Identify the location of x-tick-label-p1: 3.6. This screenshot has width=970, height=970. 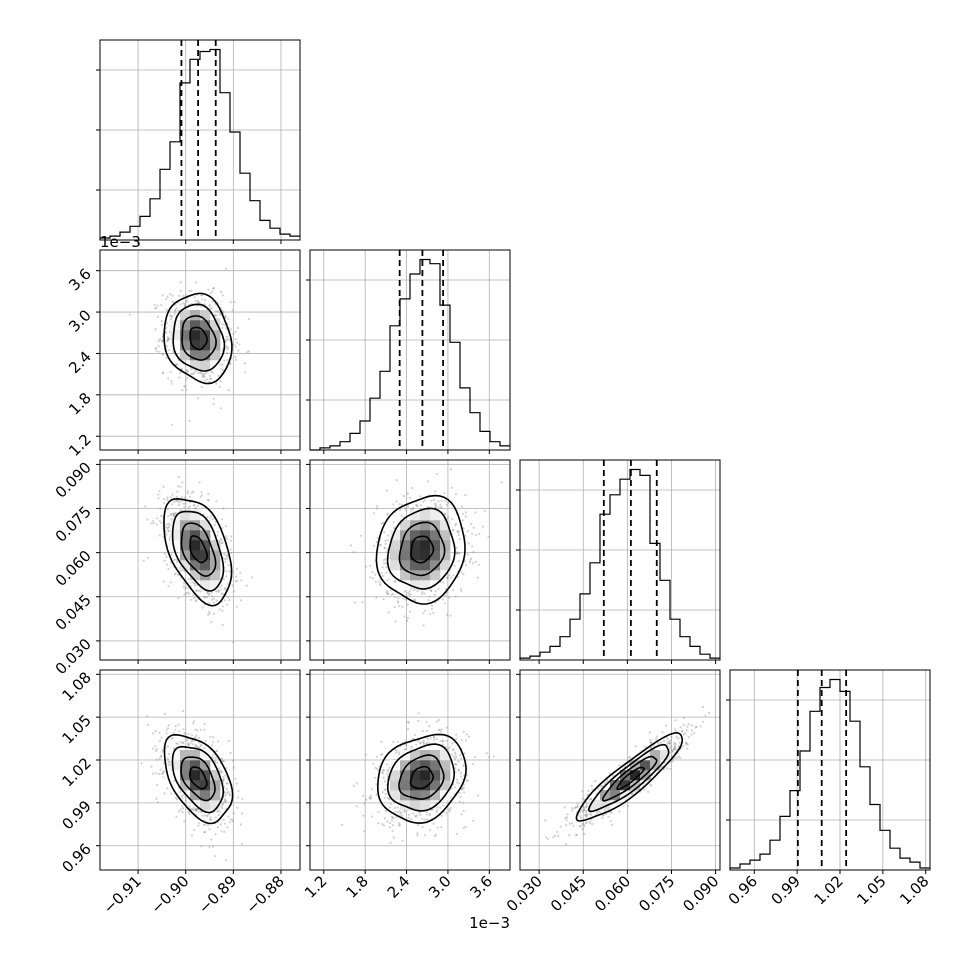
(482, 887).